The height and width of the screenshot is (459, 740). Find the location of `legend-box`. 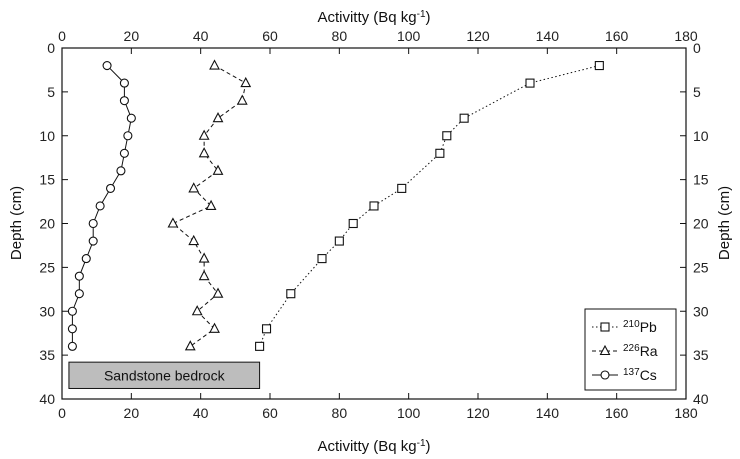

legend-box is located at coordinates (630, 349).